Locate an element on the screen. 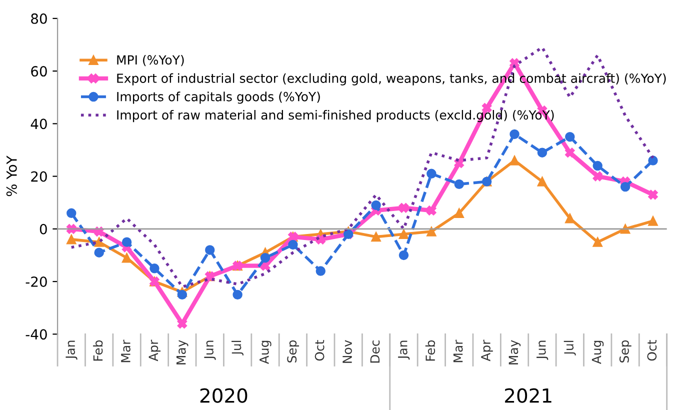 Image resolution: width=677 pixels, height=410 pixels. y-tick-label: 40 is located at coordinates (38, 124).